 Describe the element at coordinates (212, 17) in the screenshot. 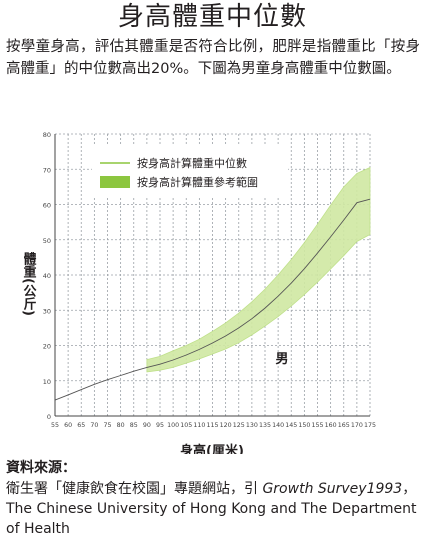

I see `page-title: 身高體重中位數` at that location.